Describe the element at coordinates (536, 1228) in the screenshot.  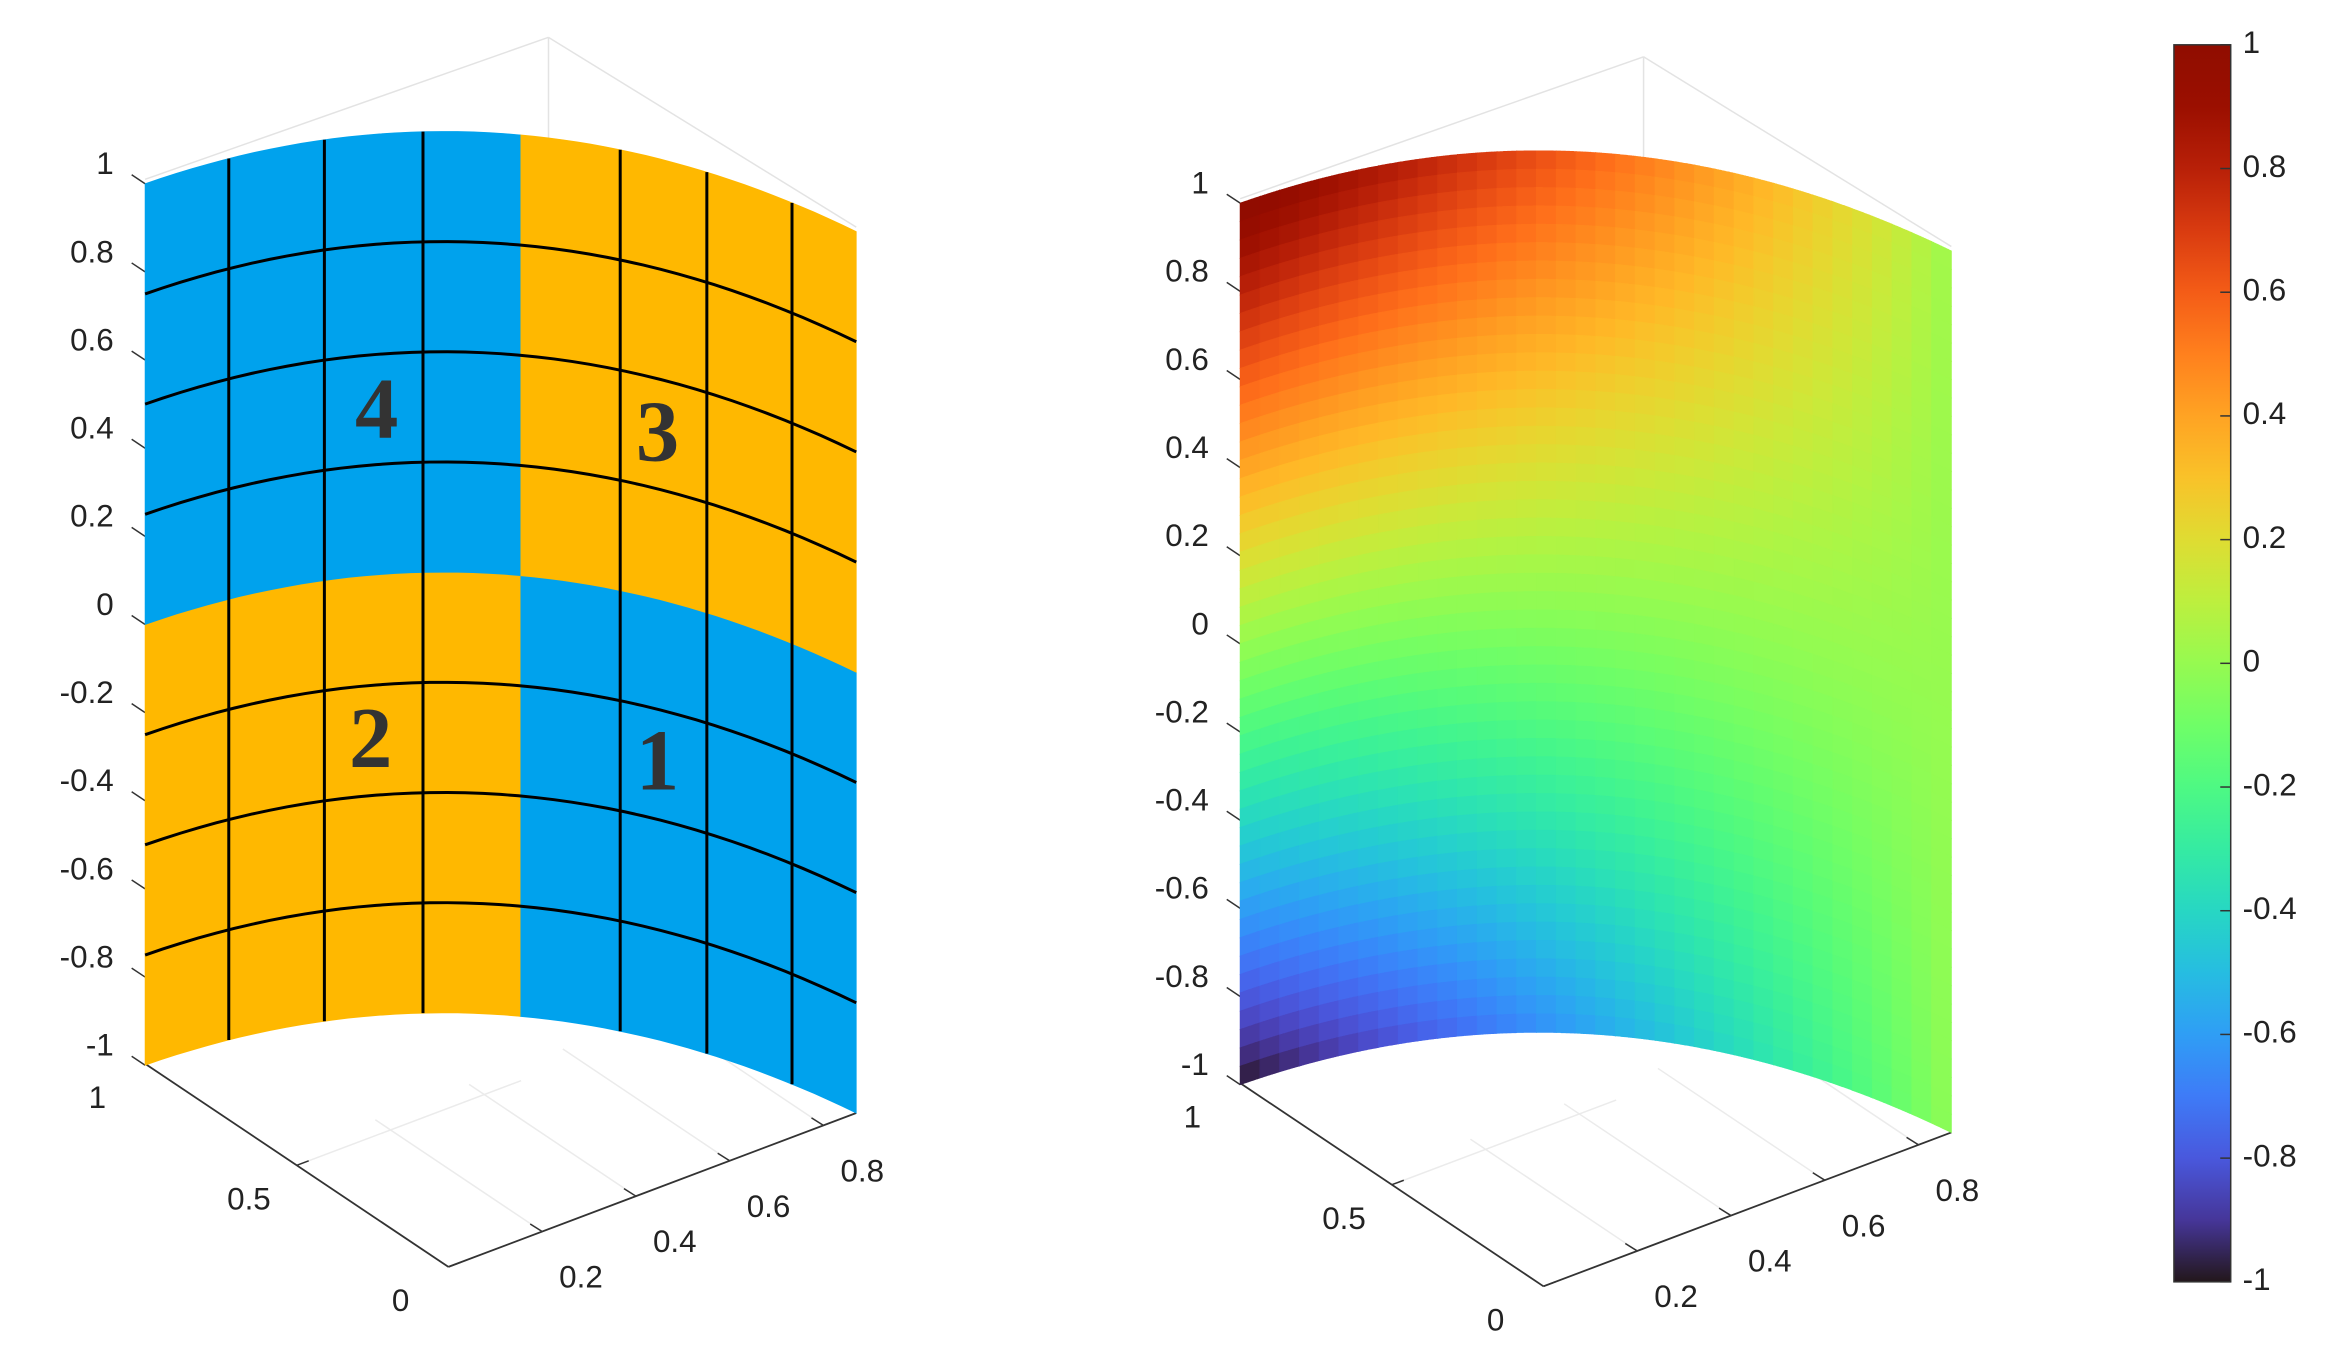
I see `x-tick` at that location.